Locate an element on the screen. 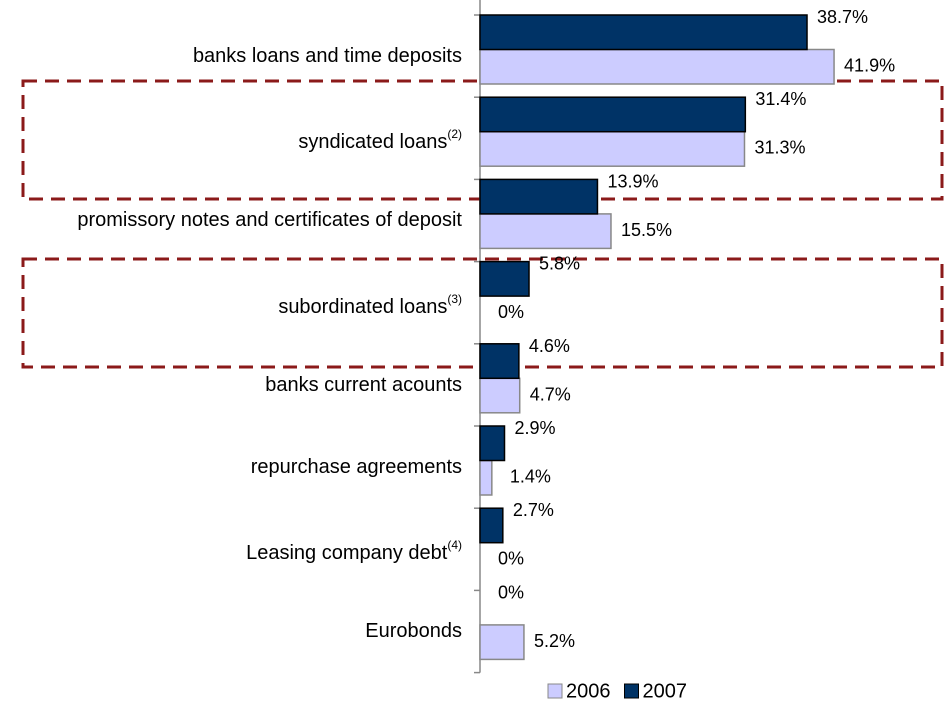 This screenshot has width=947, height=710. category-label: banks current acounts is located at coordinates (242, 385).